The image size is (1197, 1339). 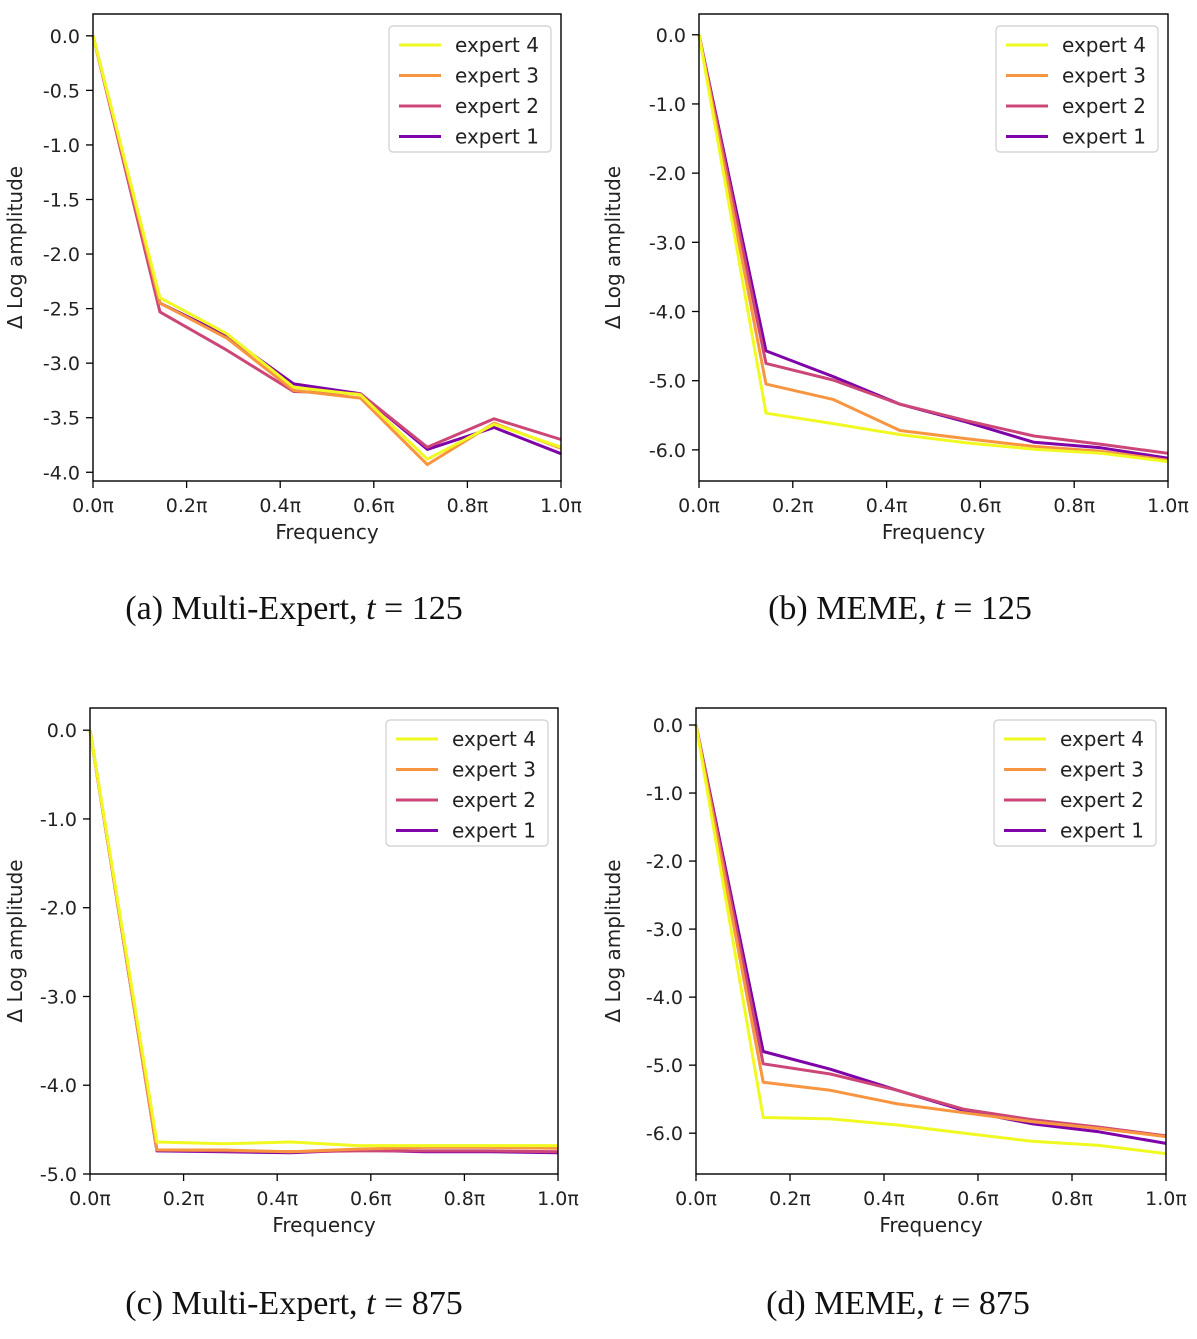 I want to click on caption-a: (a) Multi-Expert, t = 125, so click(x=297, y=609).